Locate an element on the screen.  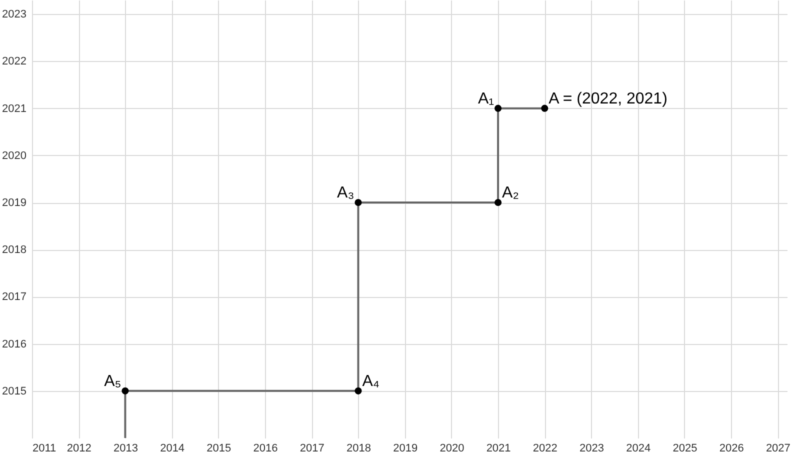
x-tick-label: 2026 is located at coordinates (731, 448).